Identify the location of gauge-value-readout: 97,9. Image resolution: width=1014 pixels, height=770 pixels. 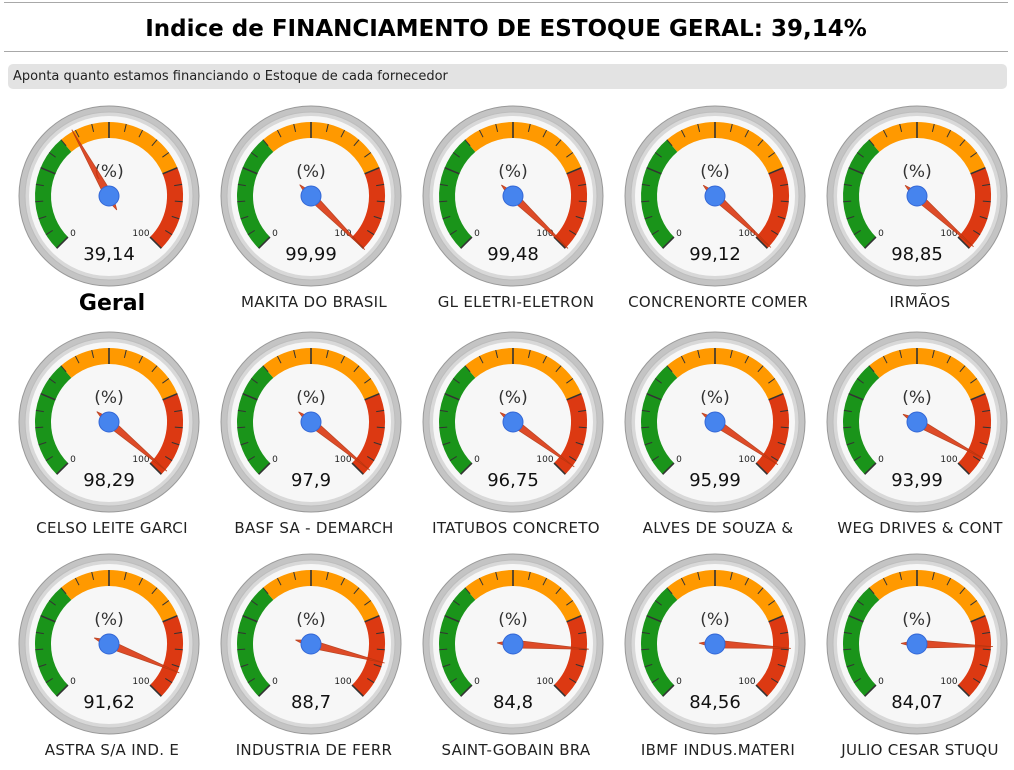
(311, 480).